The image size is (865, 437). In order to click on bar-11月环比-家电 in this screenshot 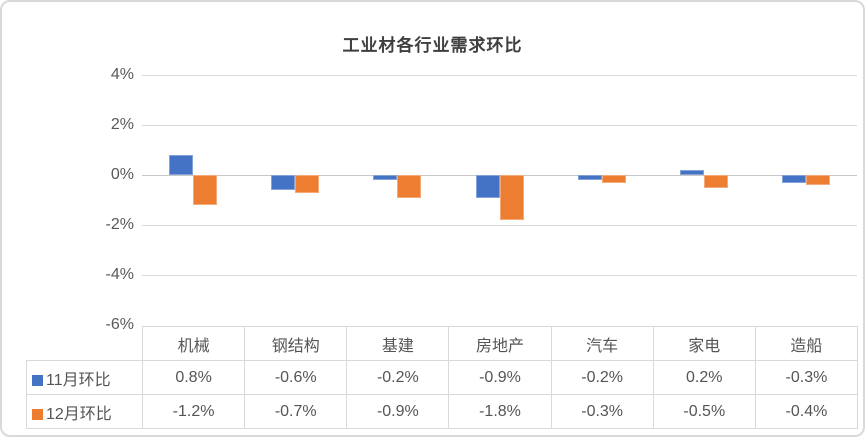, I will do `click(691, 172)`.